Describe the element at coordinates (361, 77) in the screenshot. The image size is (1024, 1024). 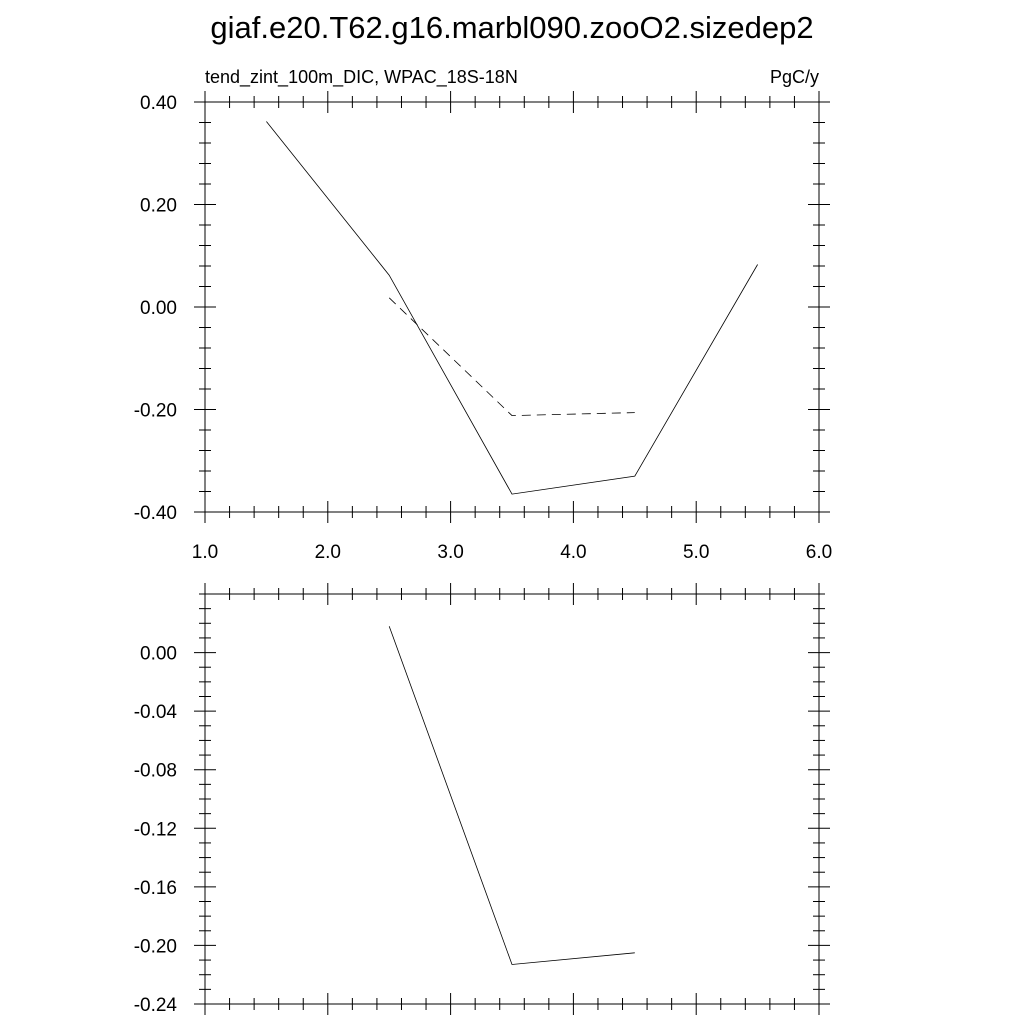
I see `top-panel-variable-label: tend_zint_100m_DIC, WPAC_18S-18N` at that location.